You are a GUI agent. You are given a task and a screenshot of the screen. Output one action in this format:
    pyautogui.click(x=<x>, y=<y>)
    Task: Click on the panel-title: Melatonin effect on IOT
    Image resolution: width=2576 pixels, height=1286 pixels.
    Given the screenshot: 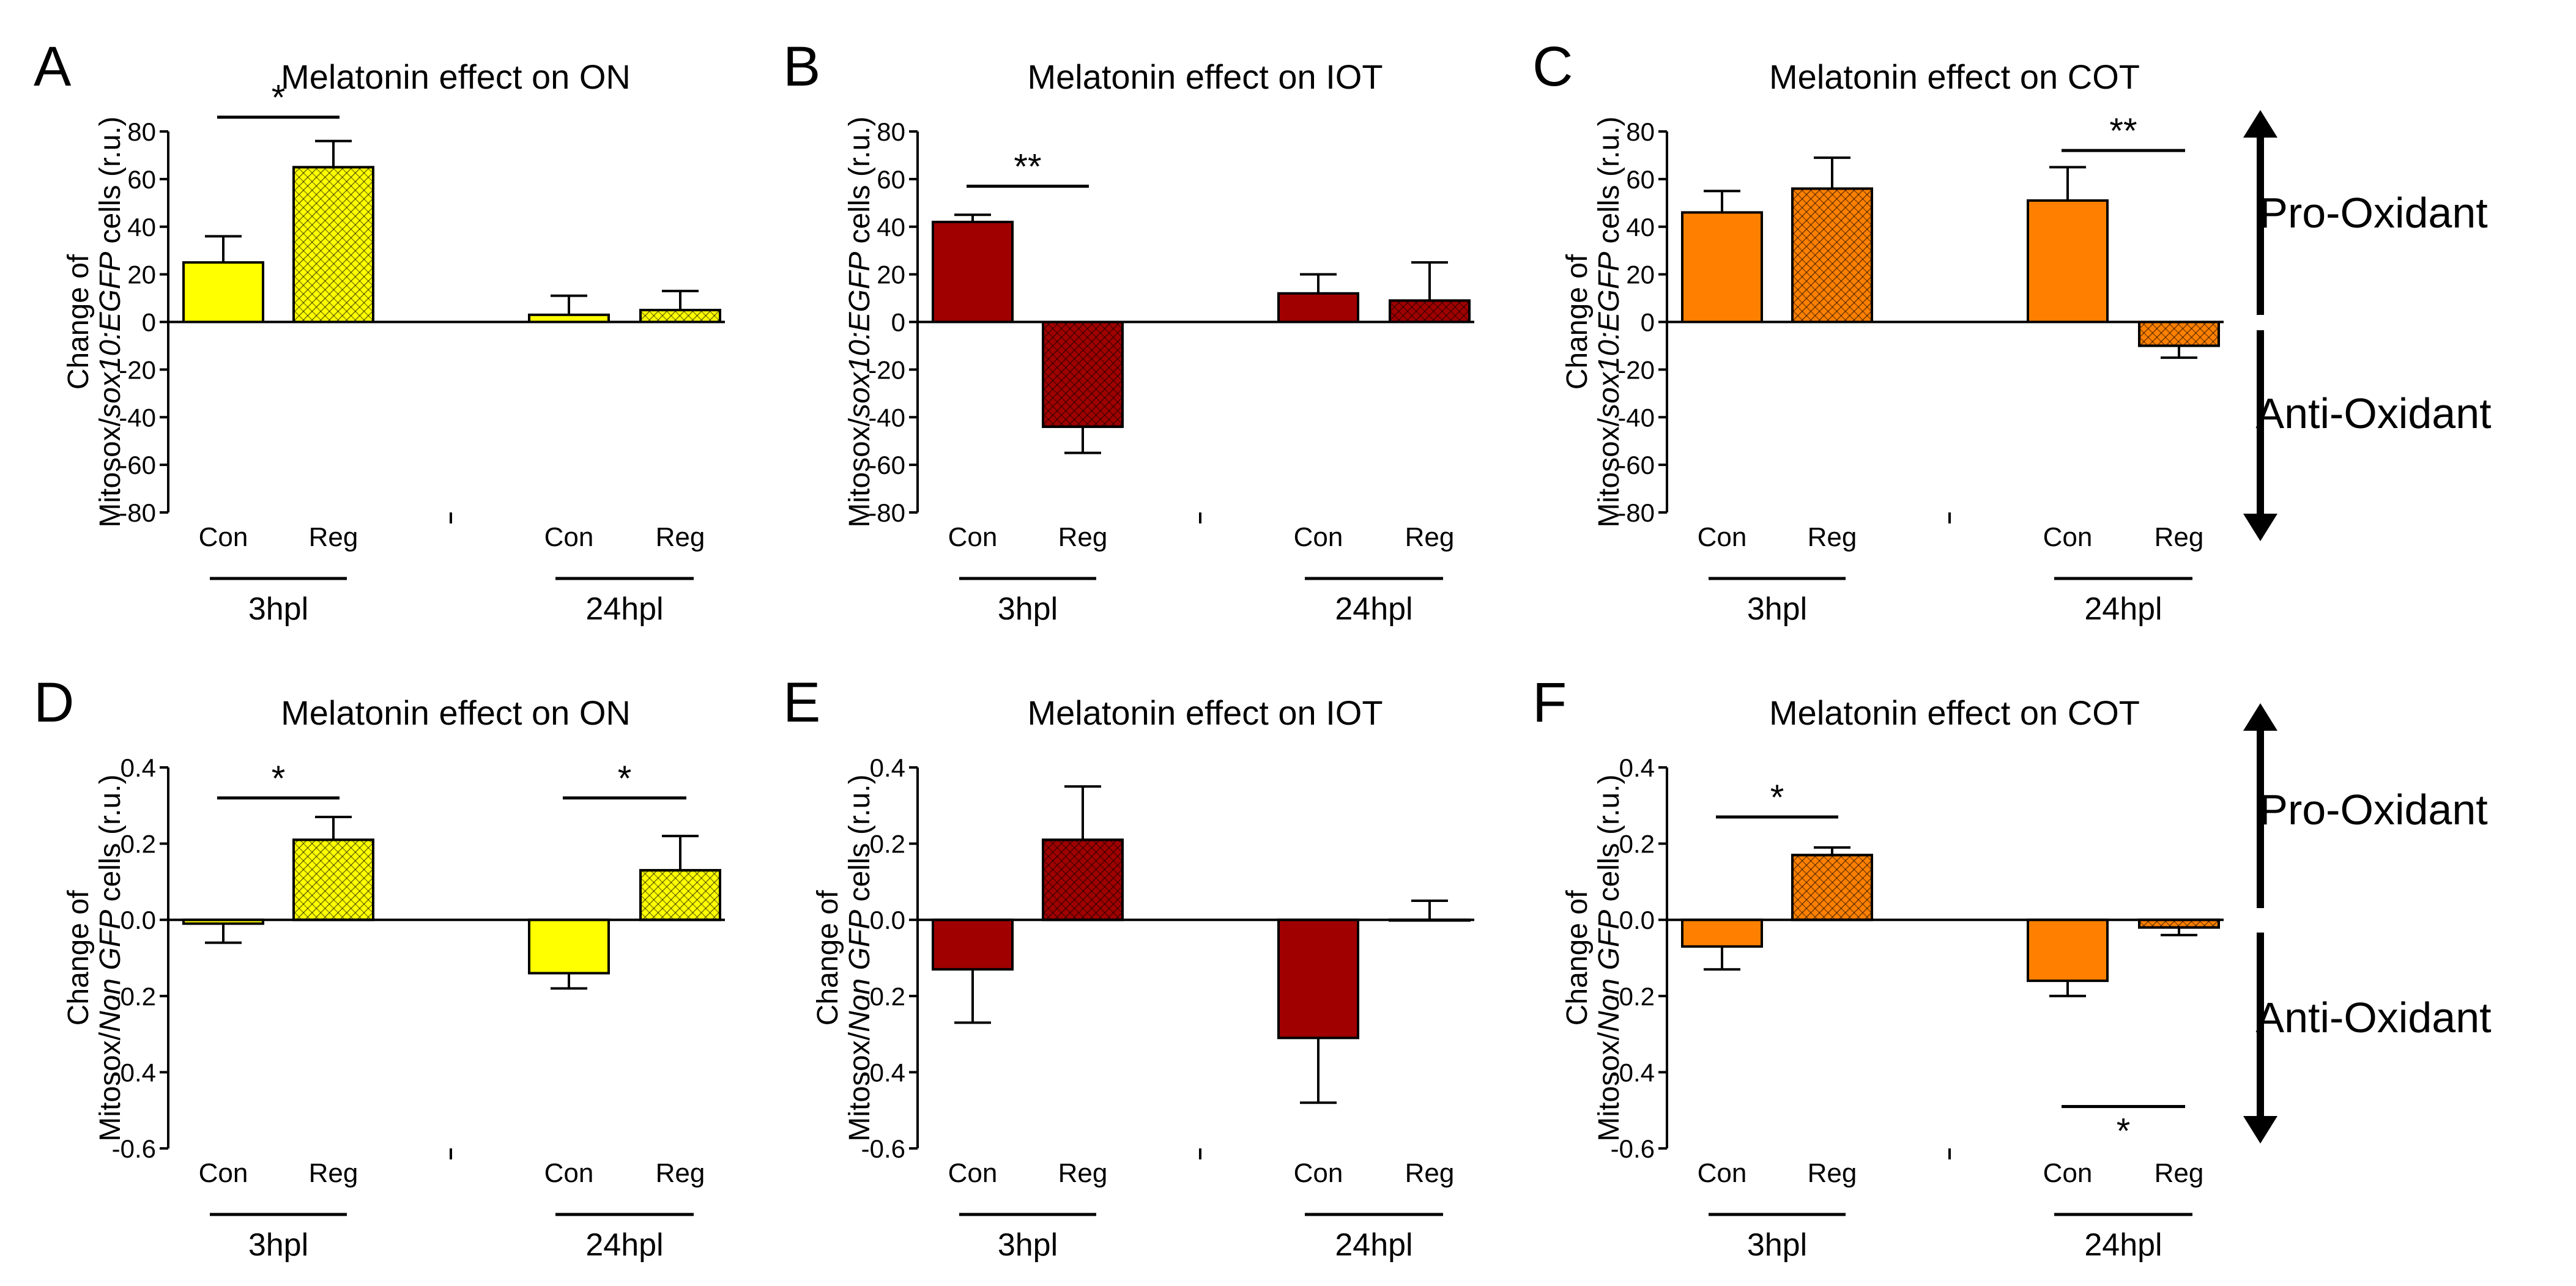 What is the action you would take?
    pyautogui.click(x=1205, y=712)
    